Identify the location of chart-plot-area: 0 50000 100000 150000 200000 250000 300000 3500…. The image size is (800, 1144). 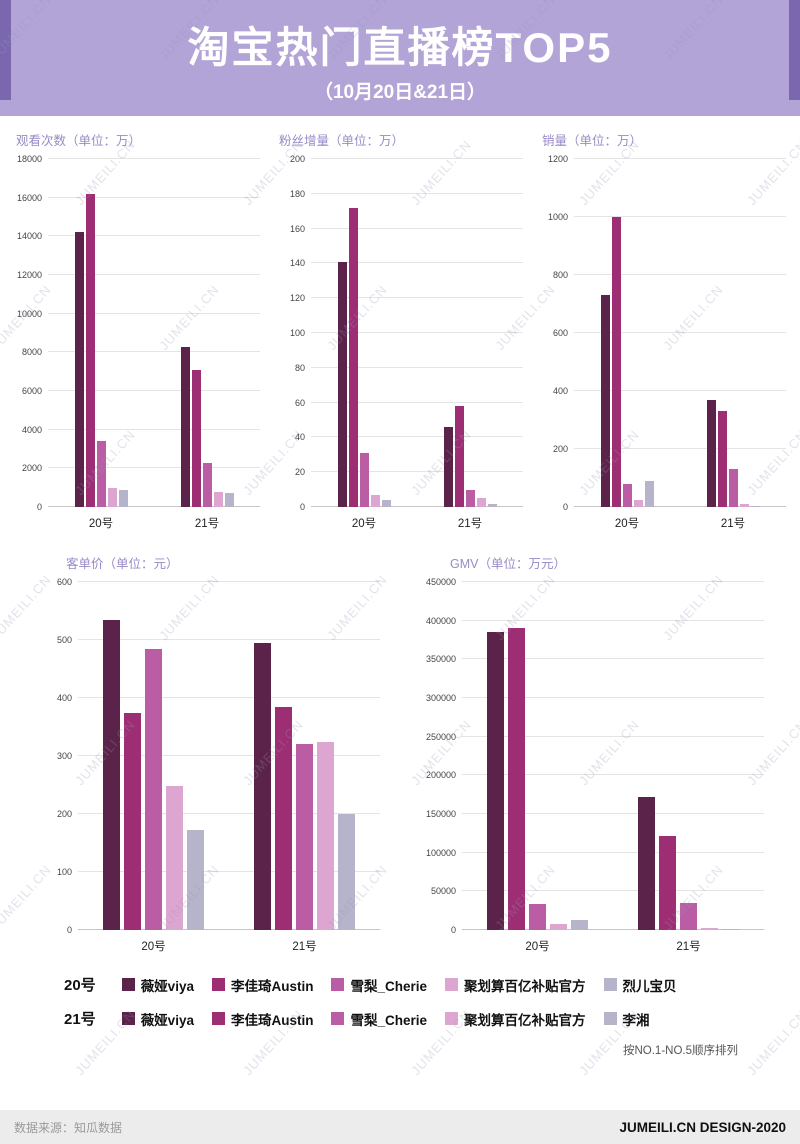
(592, 756).